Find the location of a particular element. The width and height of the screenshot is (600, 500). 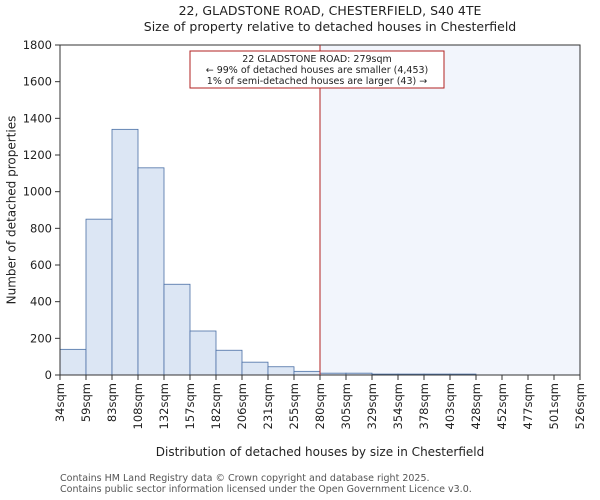

x-tick-label: 329sqm is located at coordinates (372, 406).